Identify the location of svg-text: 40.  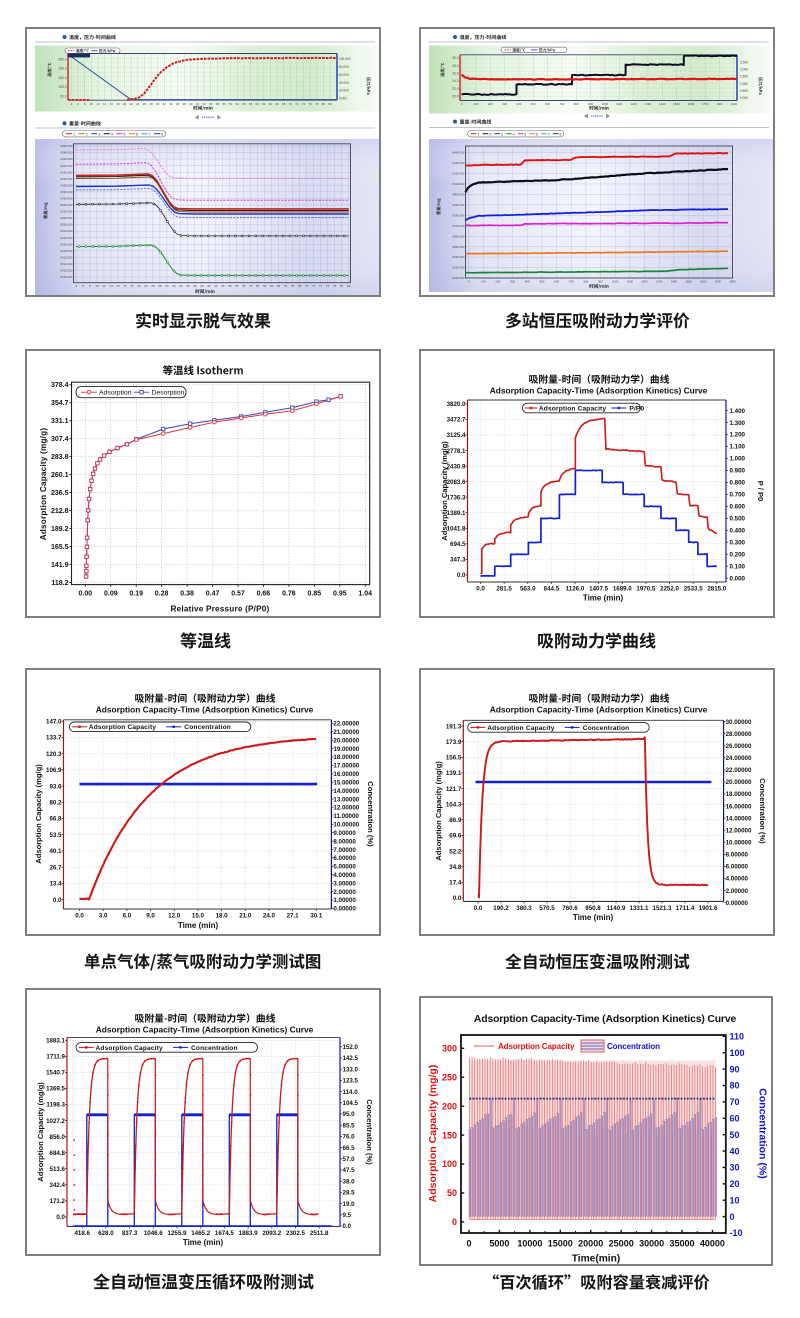
(191, 104).